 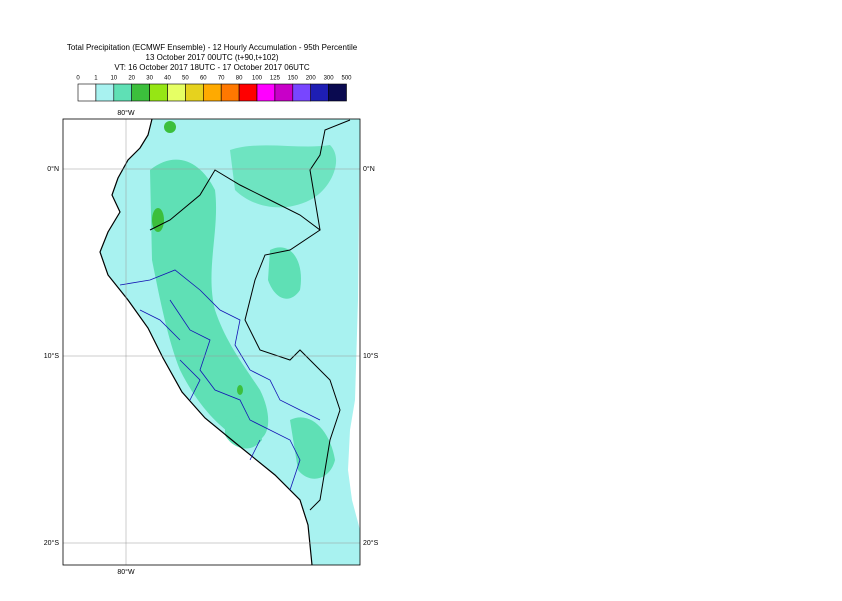 I want to click on legend-level: 200, so click(x=311, y=79).